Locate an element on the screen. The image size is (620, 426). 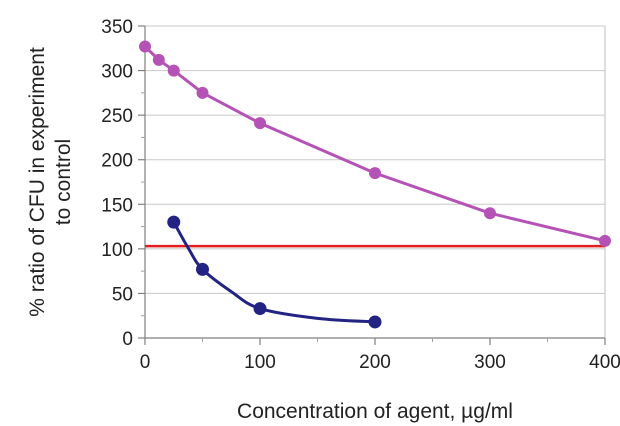
y-axis-title-line-1: % ratio of CFU in experiment is located at coordinates (37, 182).